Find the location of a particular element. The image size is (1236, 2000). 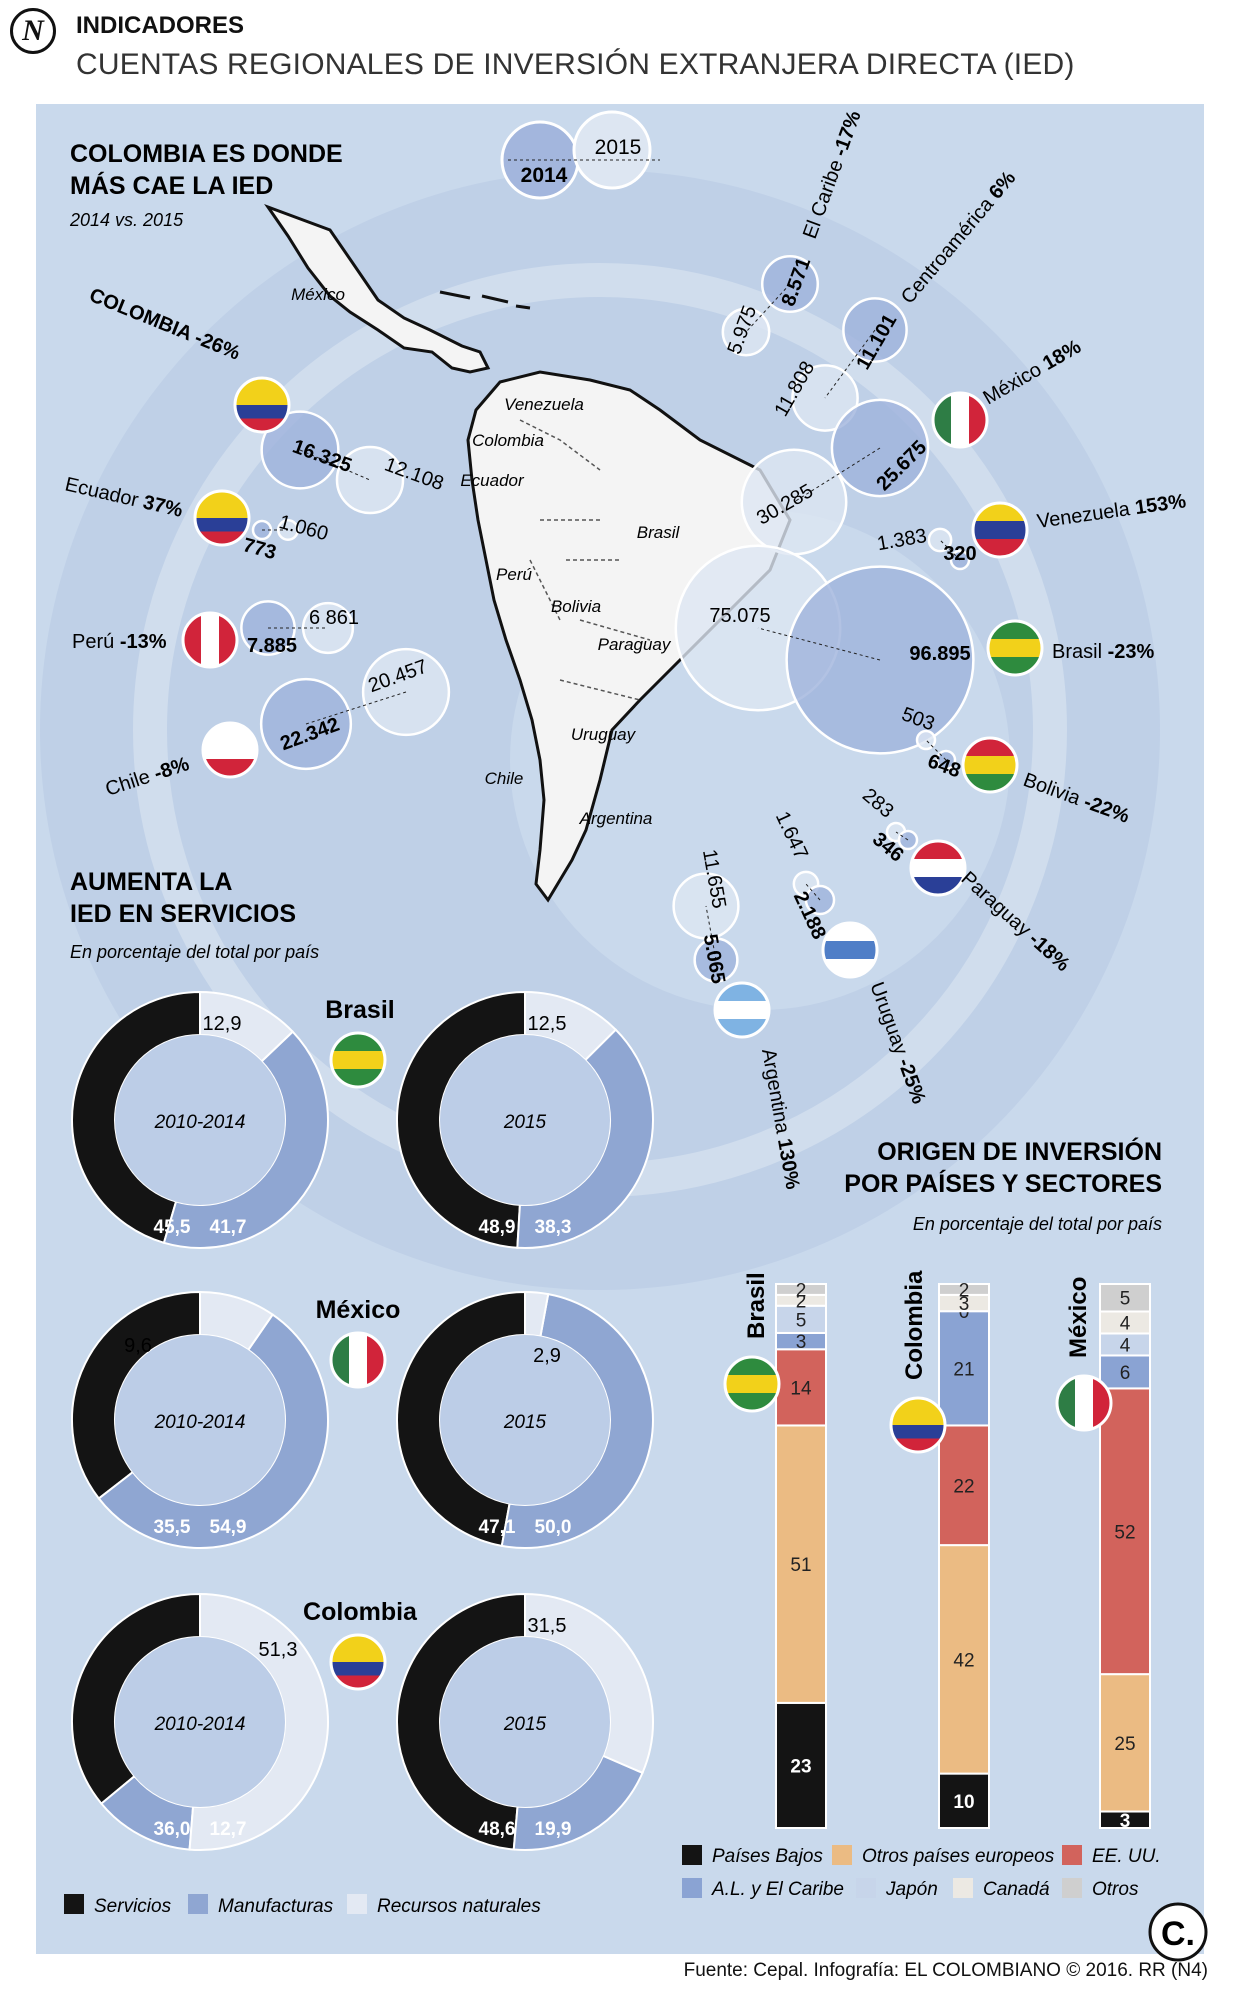

bar-country-title: México is located at coordinates (1078, 1317).